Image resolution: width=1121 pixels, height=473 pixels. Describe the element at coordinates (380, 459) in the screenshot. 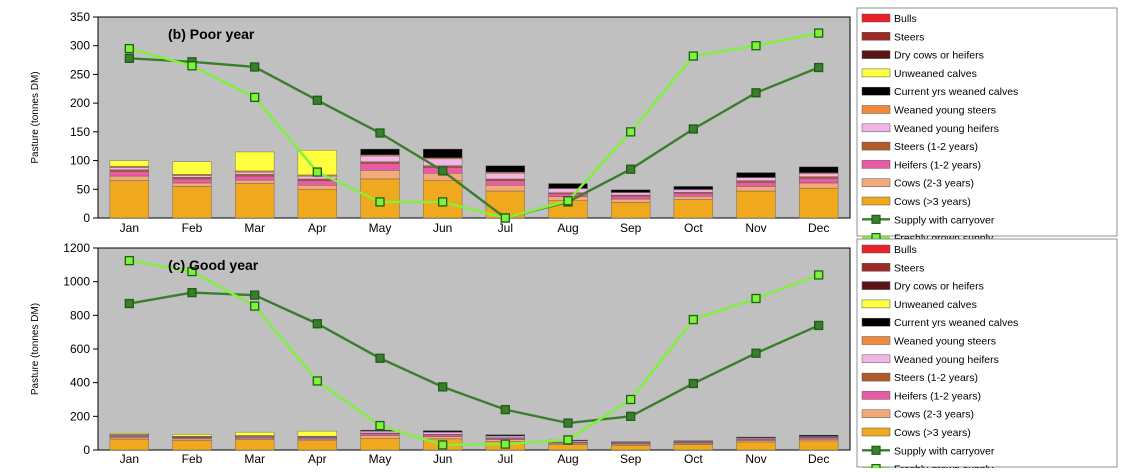

I see `x-tick-label: May` at that location.